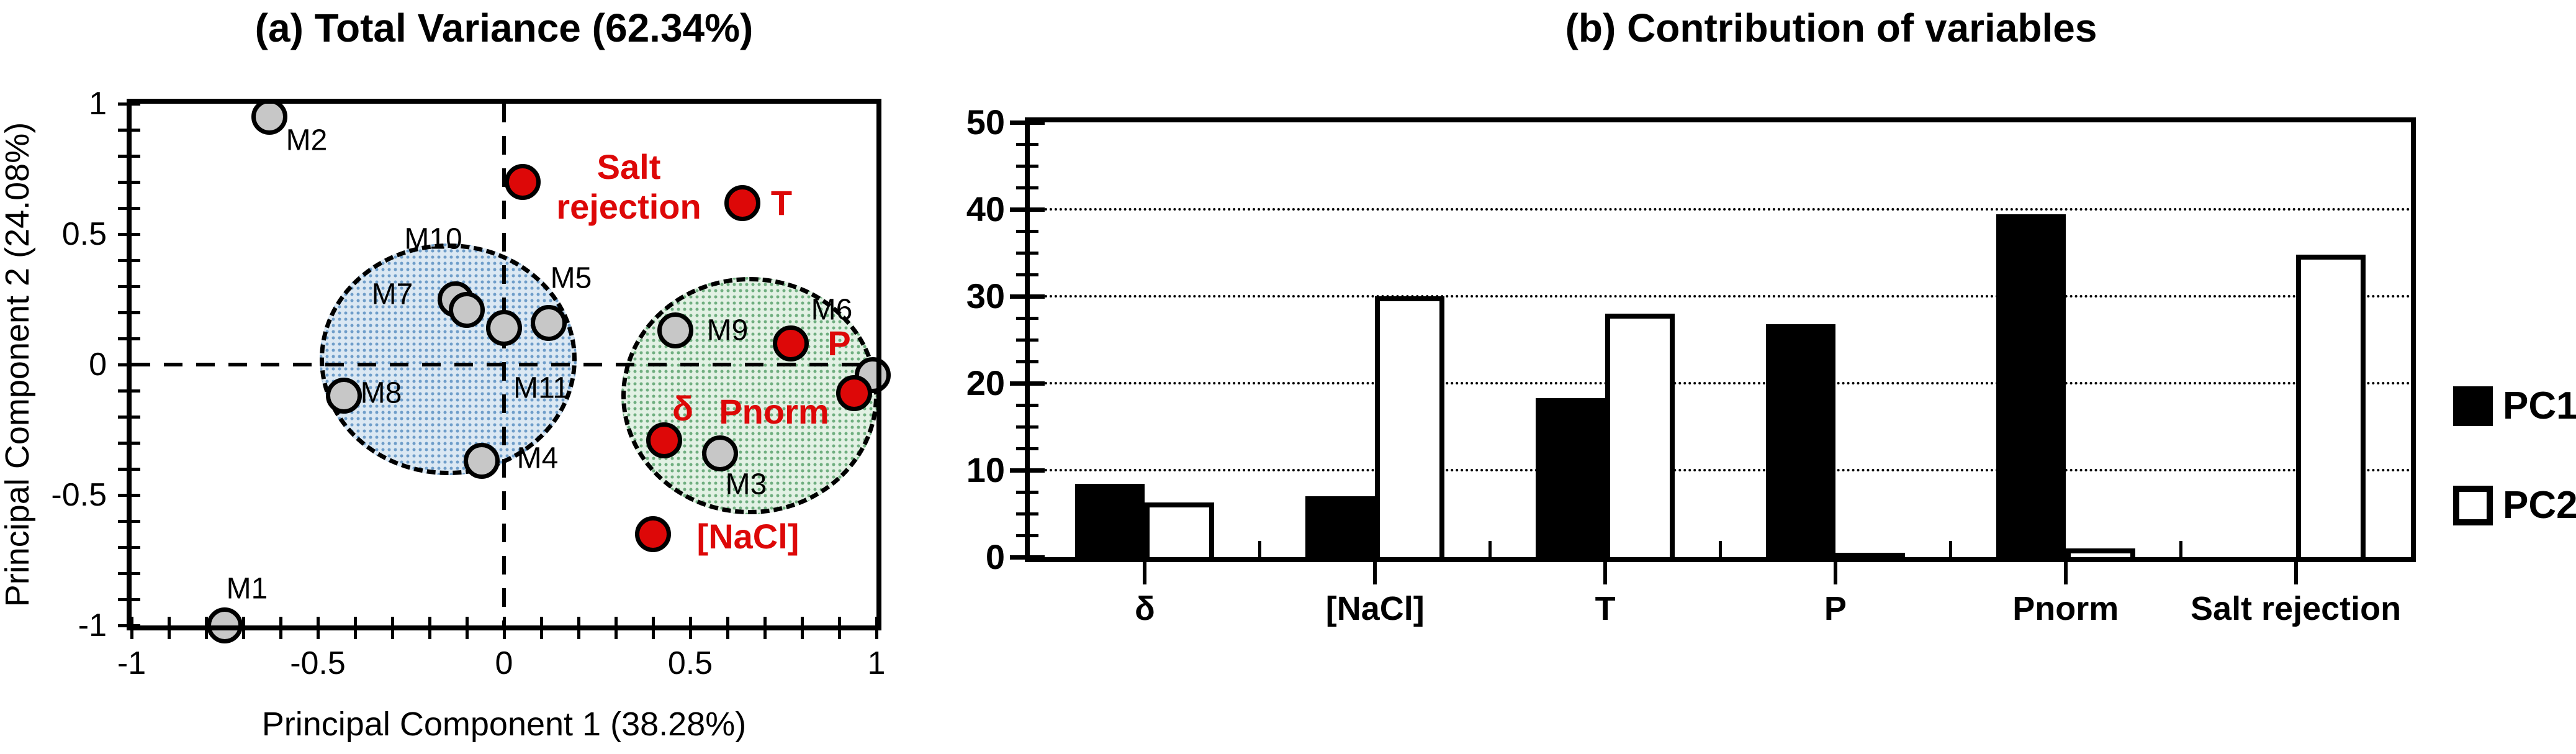 This screenshot has width=2576, height=754. What do you see at coordinates (2100, 552) in the screenshot?
I see `bar-pc2-Pnorm` at bounding box center [2100, 552].